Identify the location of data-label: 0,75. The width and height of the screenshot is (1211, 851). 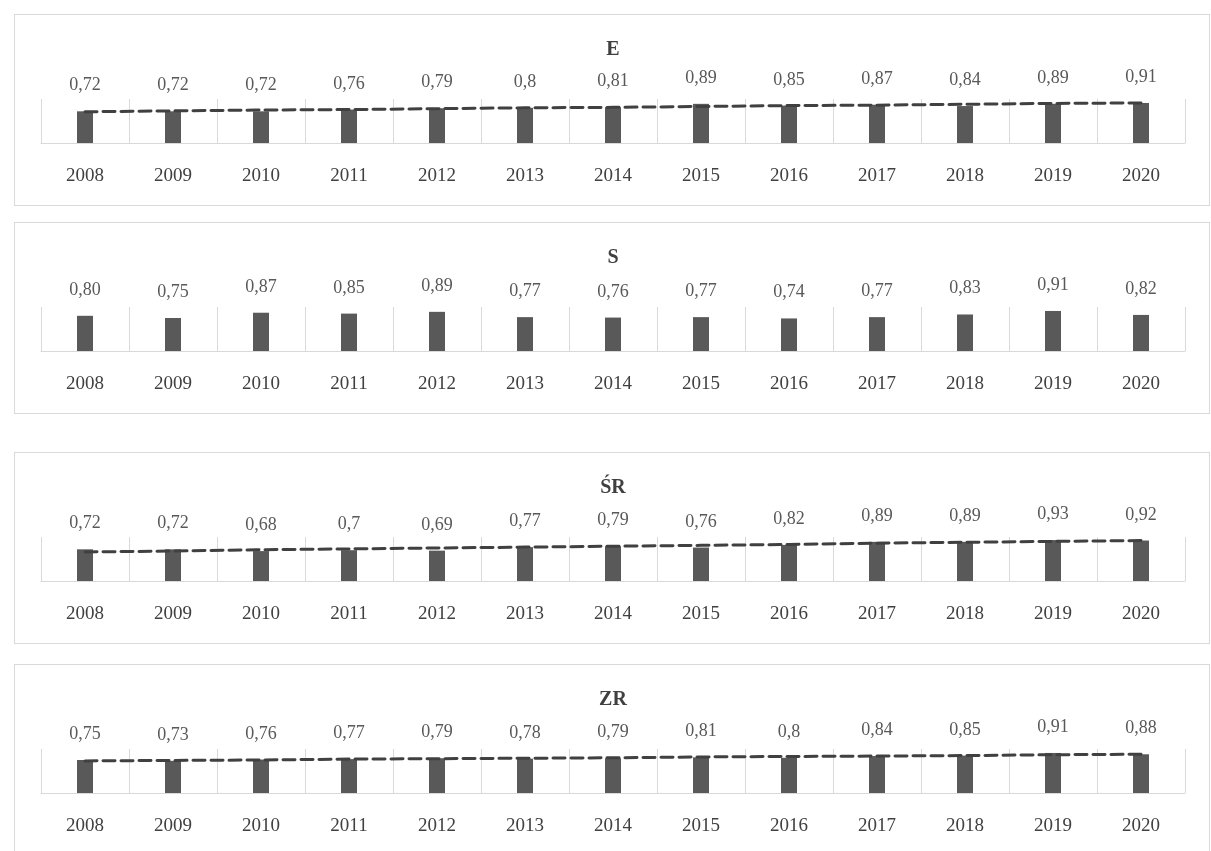
(85, 733).